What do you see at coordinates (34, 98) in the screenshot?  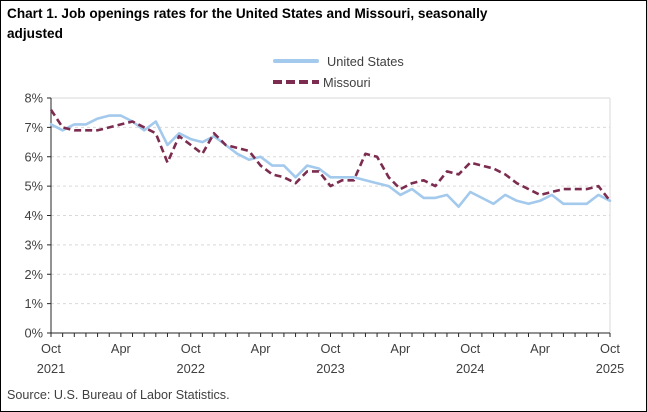 I see `y-axis-label: 8%` at bounding box center [34, 98].